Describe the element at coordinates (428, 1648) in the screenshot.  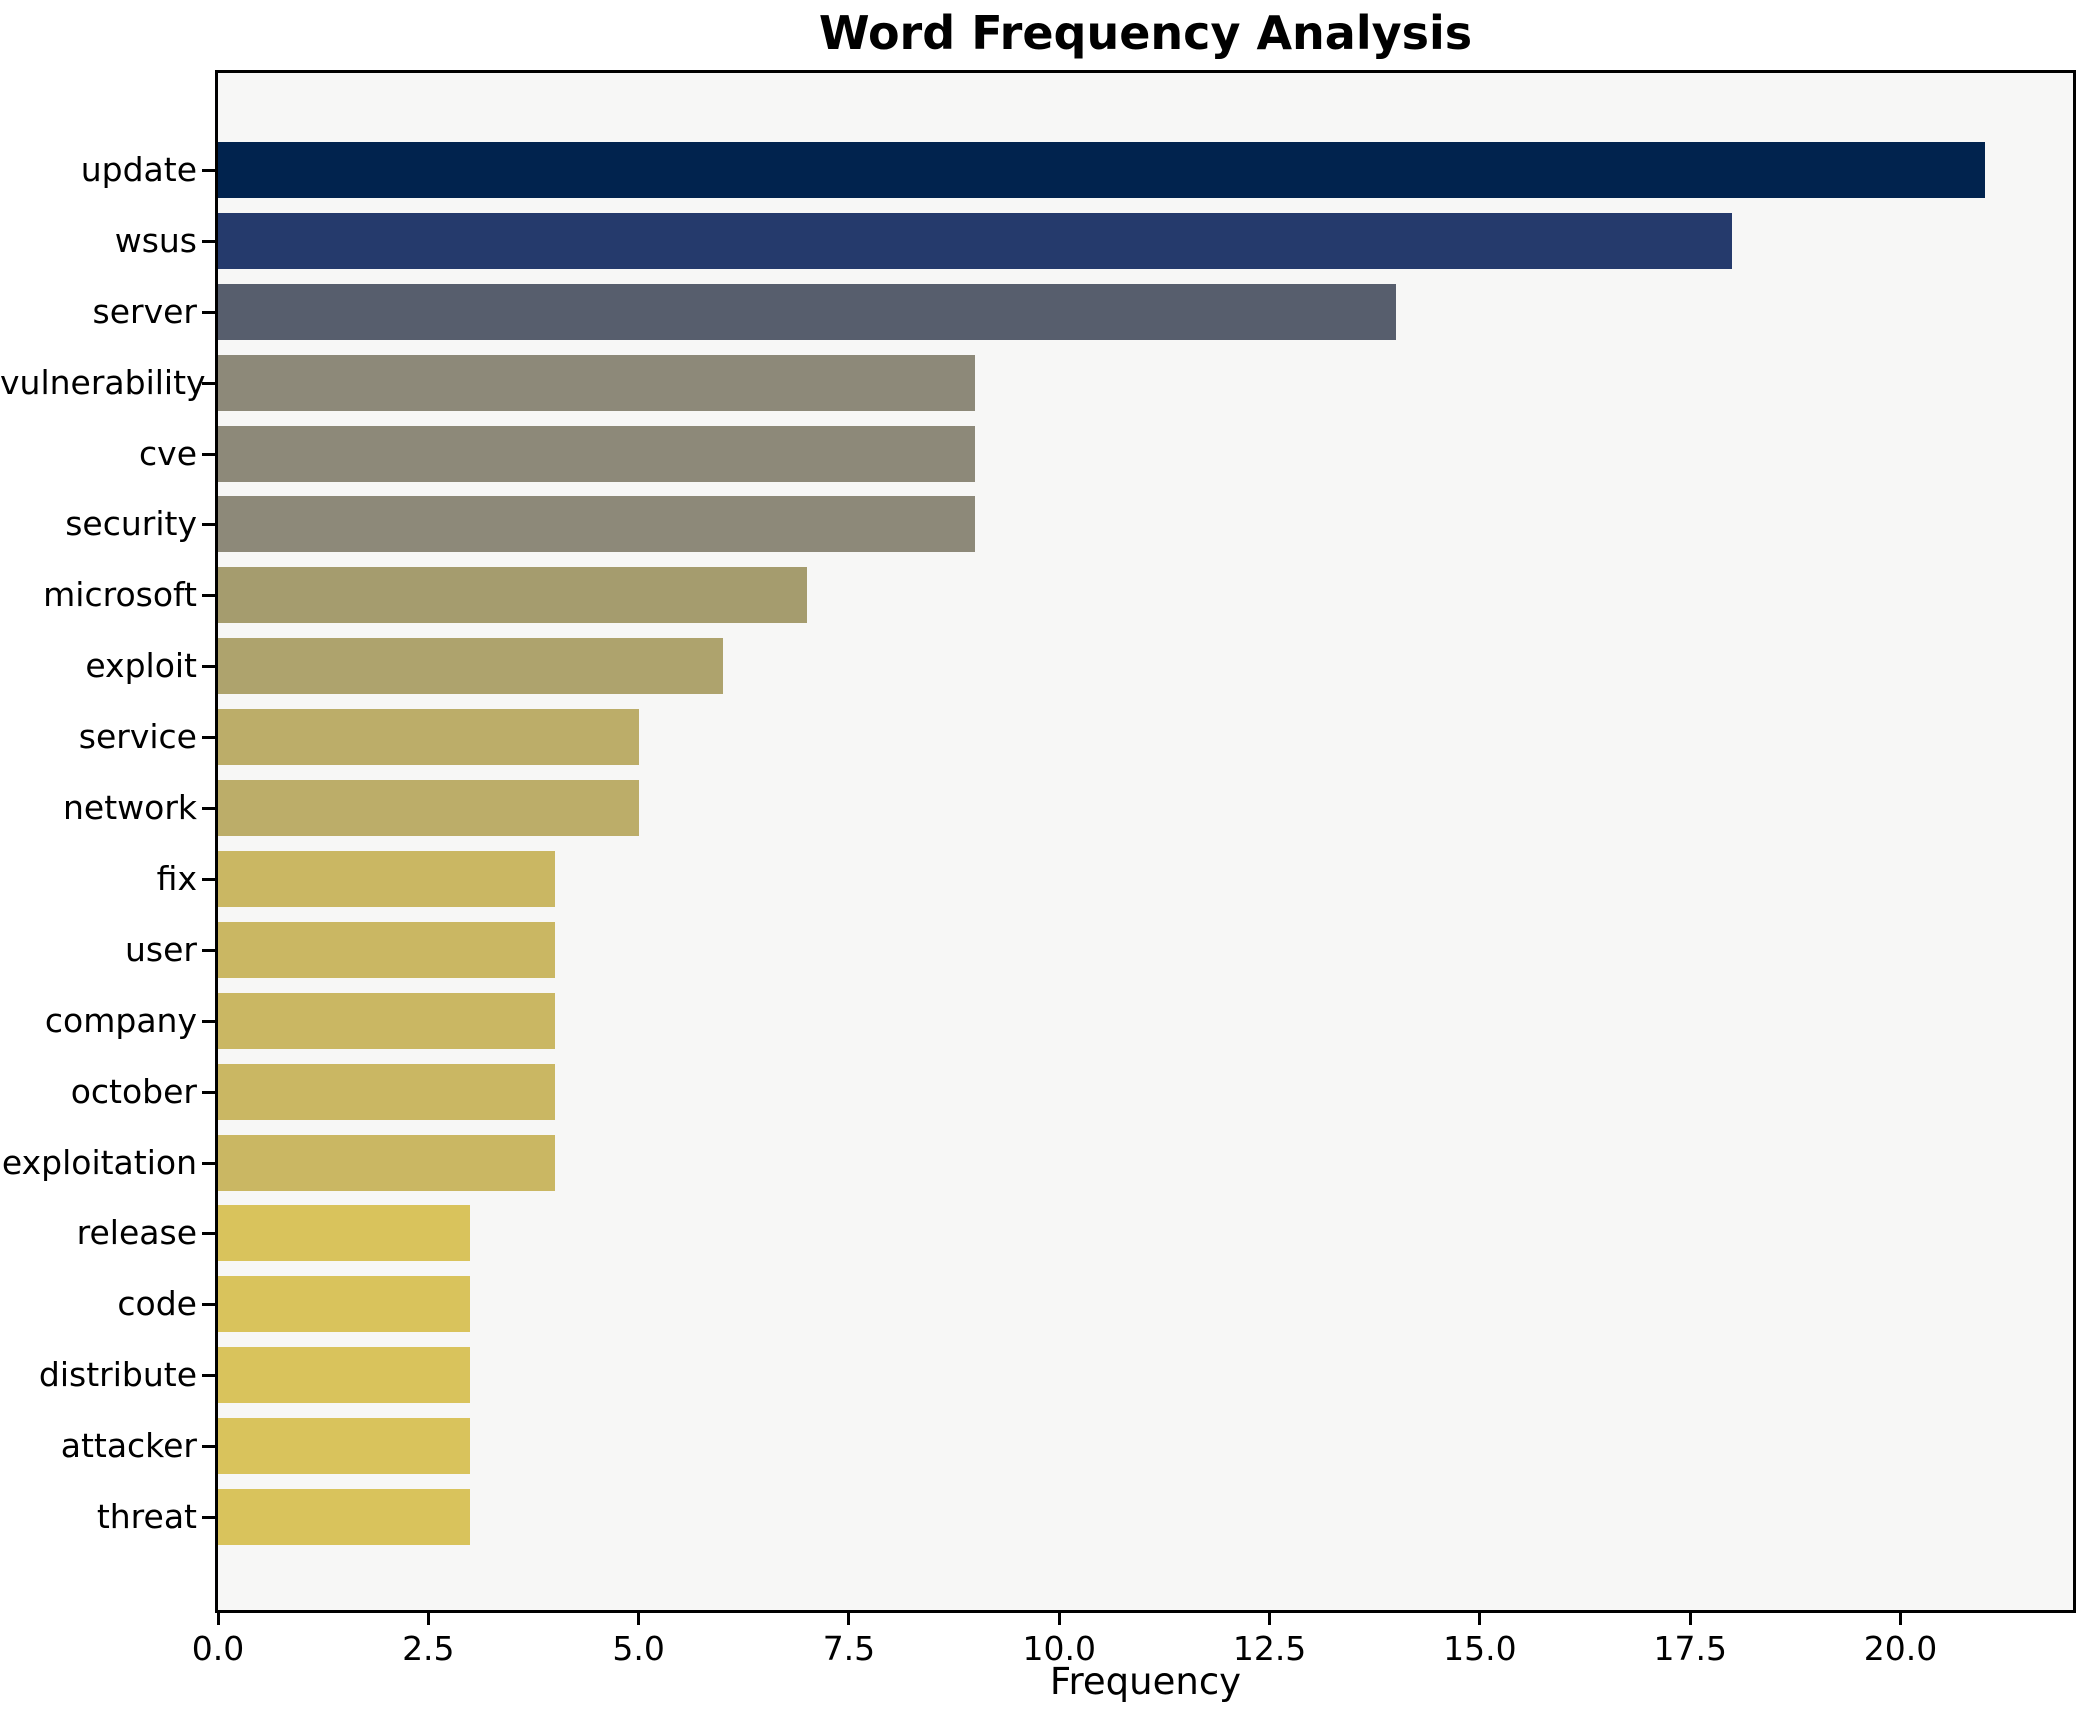
I see `x-tick-label: 2.5` at that location.